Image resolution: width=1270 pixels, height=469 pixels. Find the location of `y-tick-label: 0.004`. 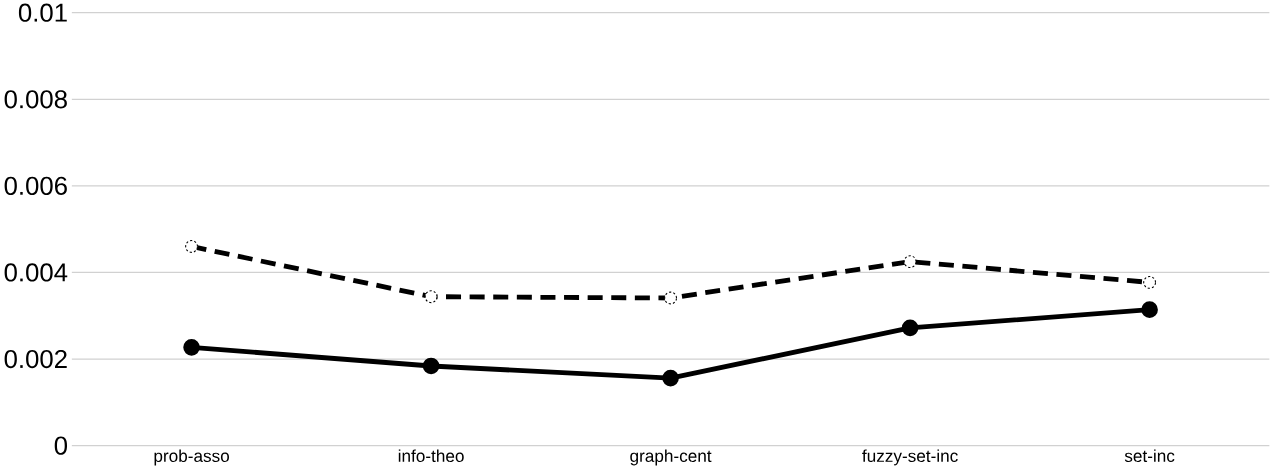

y-tick-label: 0.004 is located at coordinates (36, 272).